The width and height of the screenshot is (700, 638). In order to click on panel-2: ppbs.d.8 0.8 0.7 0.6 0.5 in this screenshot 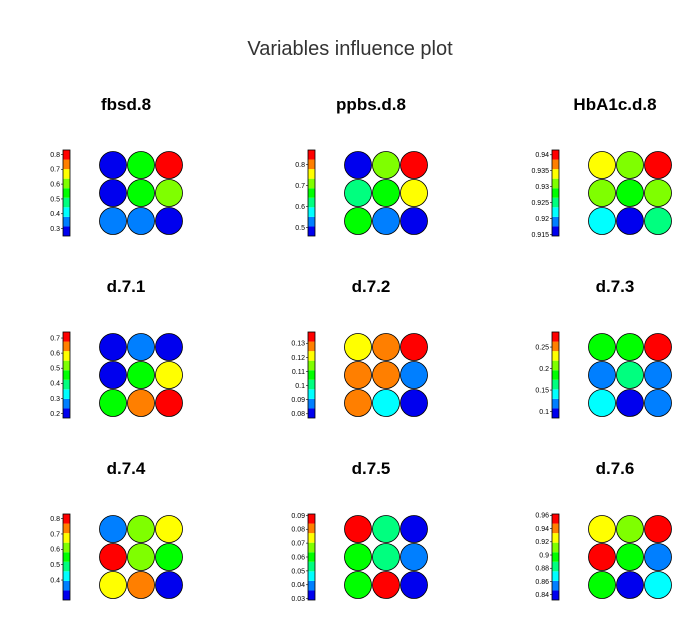, I will do `click(361, 166)`.